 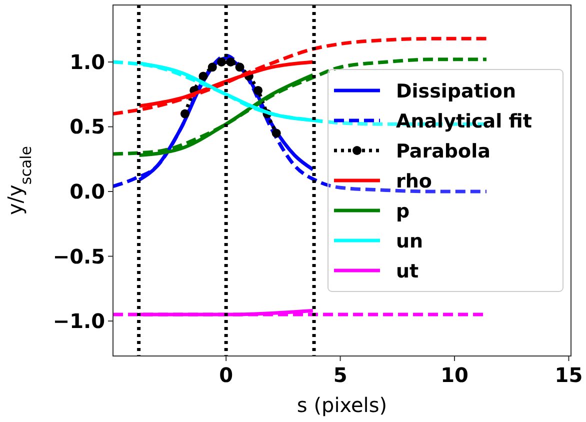 I want to click on x-tick-label: 0, so click(x=226, y=375).